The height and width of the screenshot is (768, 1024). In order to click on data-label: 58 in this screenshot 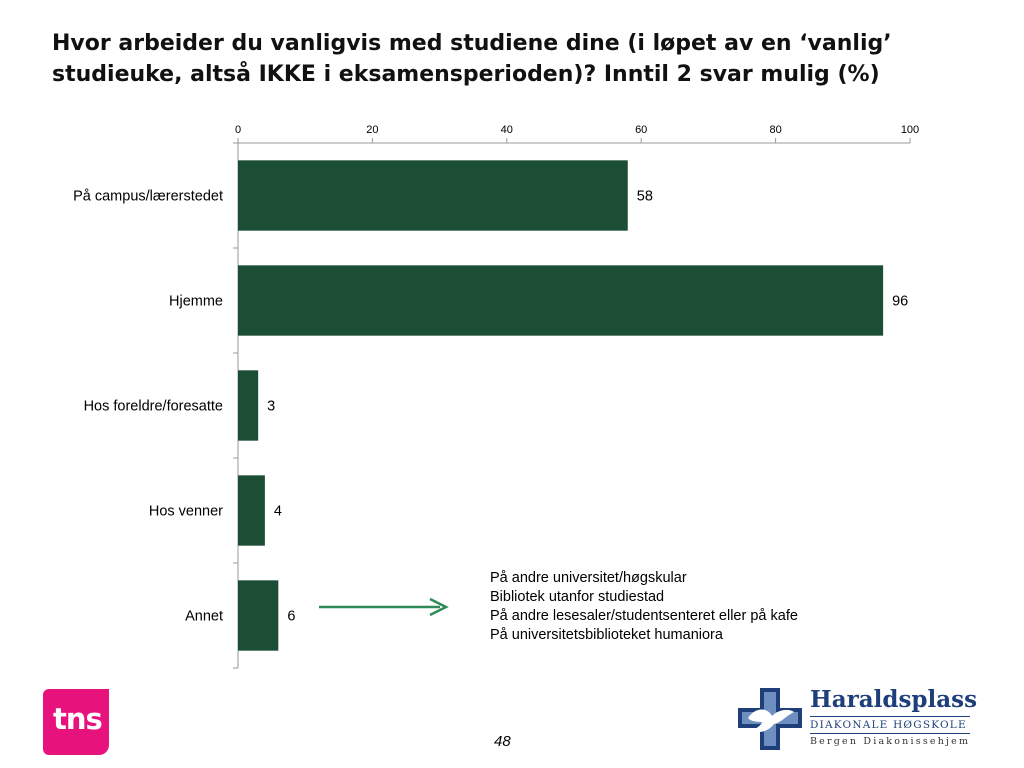, I will do `click(645, 197)`.